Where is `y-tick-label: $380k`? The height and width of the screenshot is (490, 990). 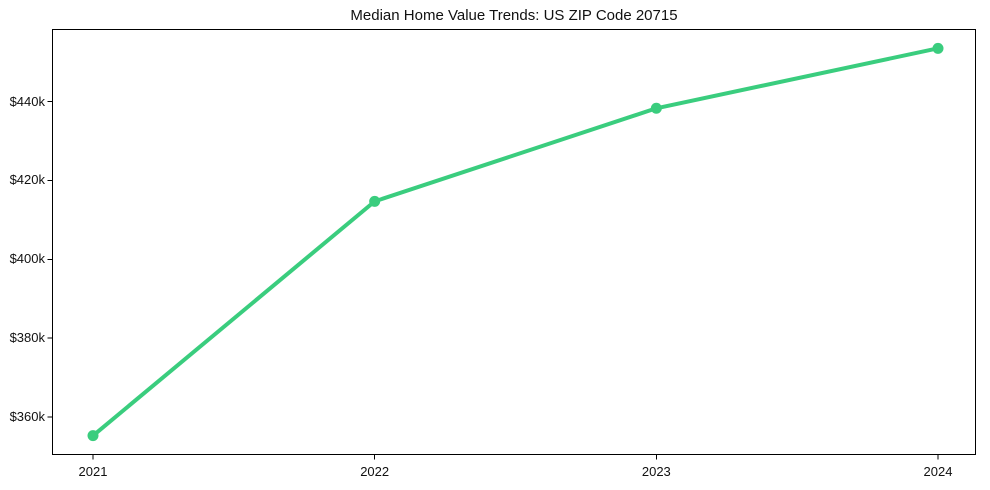
y-tick-label: $380k is located at coordinates (27, 338).